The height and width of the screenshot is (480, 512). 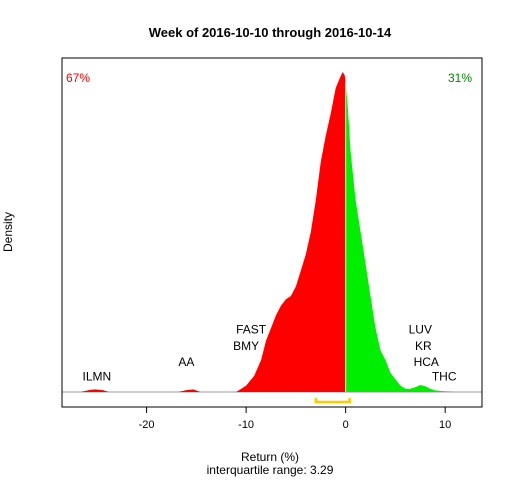 What do you see at coordinates (186, 362) in the screenshot?
I see `annotation-aa: AA` at bounding box center [186, 362].